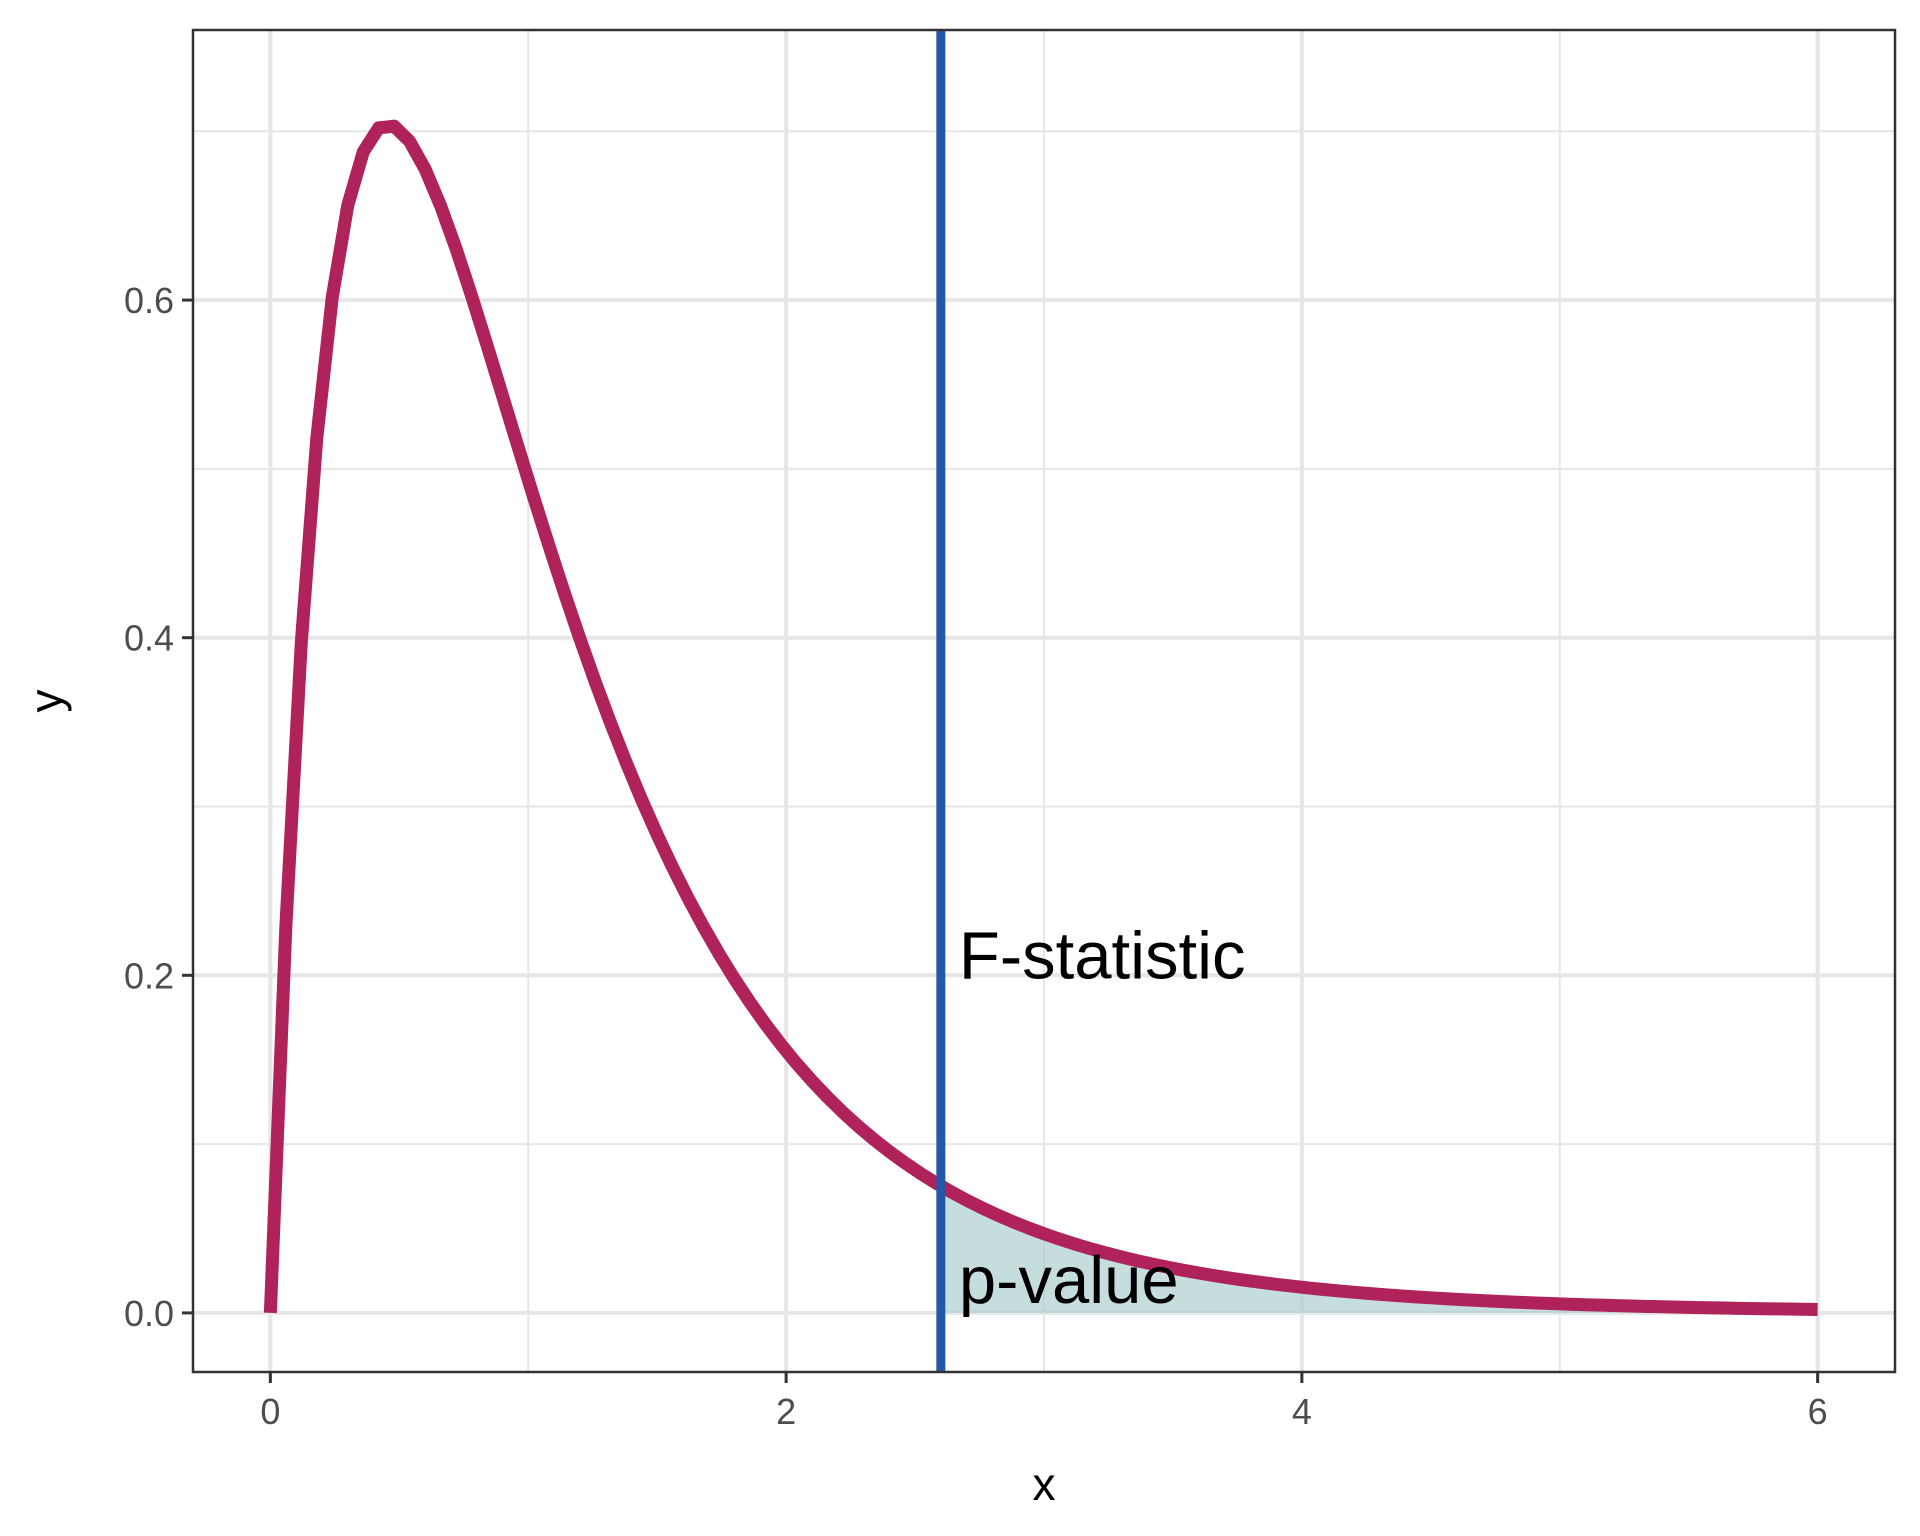 The image size is (1920, 1536). What do you see at coordinates (158, 807) in the screenshot?
I see `y-axis-ticks: 0.0 0.2 0.4 0.6` at bounding box center [158, 807].